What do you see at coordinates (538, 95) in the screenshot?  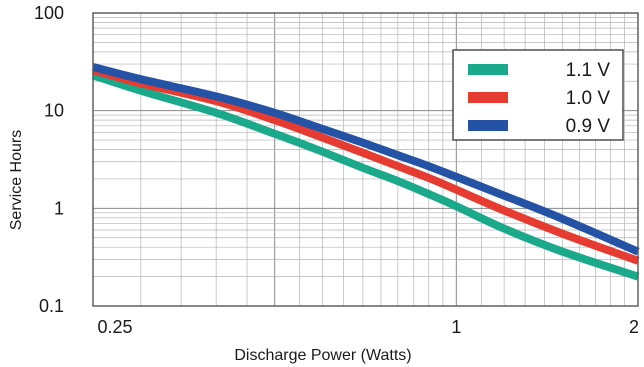 I see `legend: 1.1 V 1.0 V 0.9 V` at bounding box center [538, 95].